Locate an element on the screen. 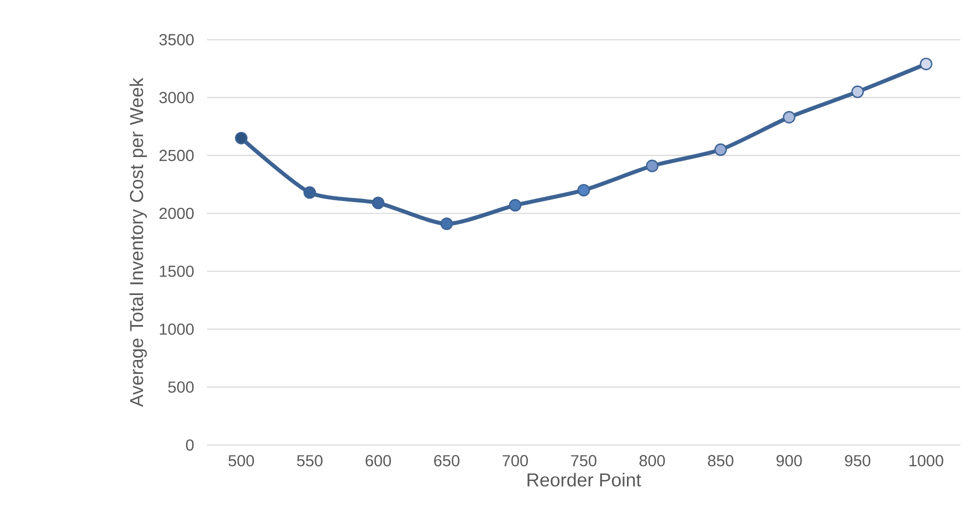  x-tick-label: 700 is located at coordinates (515, 460).